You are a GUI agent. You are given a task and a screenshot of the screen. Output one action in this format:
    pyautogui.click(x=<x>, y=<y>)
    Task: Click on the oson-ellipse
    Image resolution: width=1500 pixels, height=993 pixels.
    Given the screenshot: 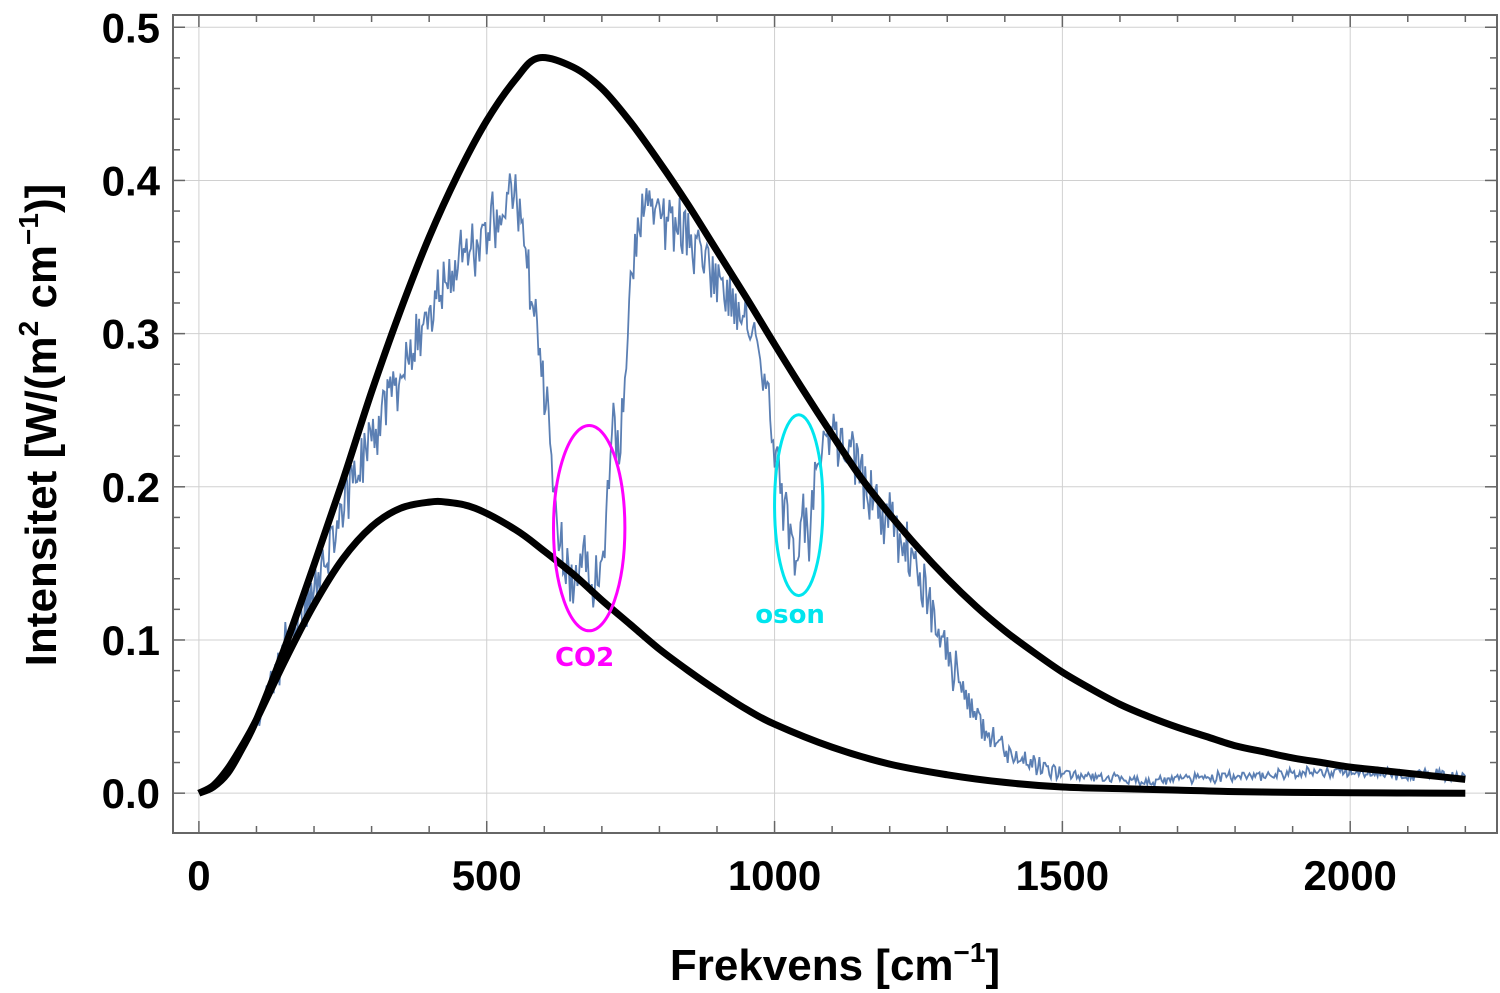 What is the action you would take?
    pyautogui.click(x=799, y=505)
    